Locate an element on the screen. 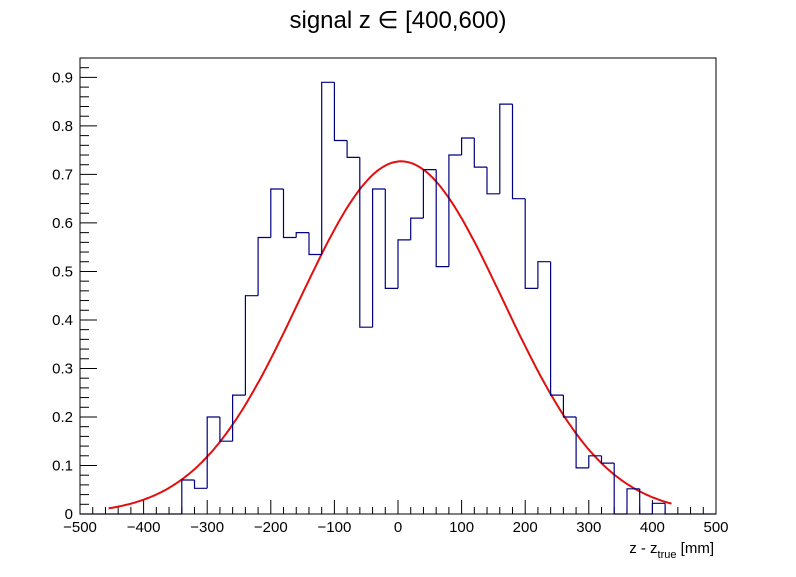  y-tick-label: 0.1 is located at coordinates (62, 465).